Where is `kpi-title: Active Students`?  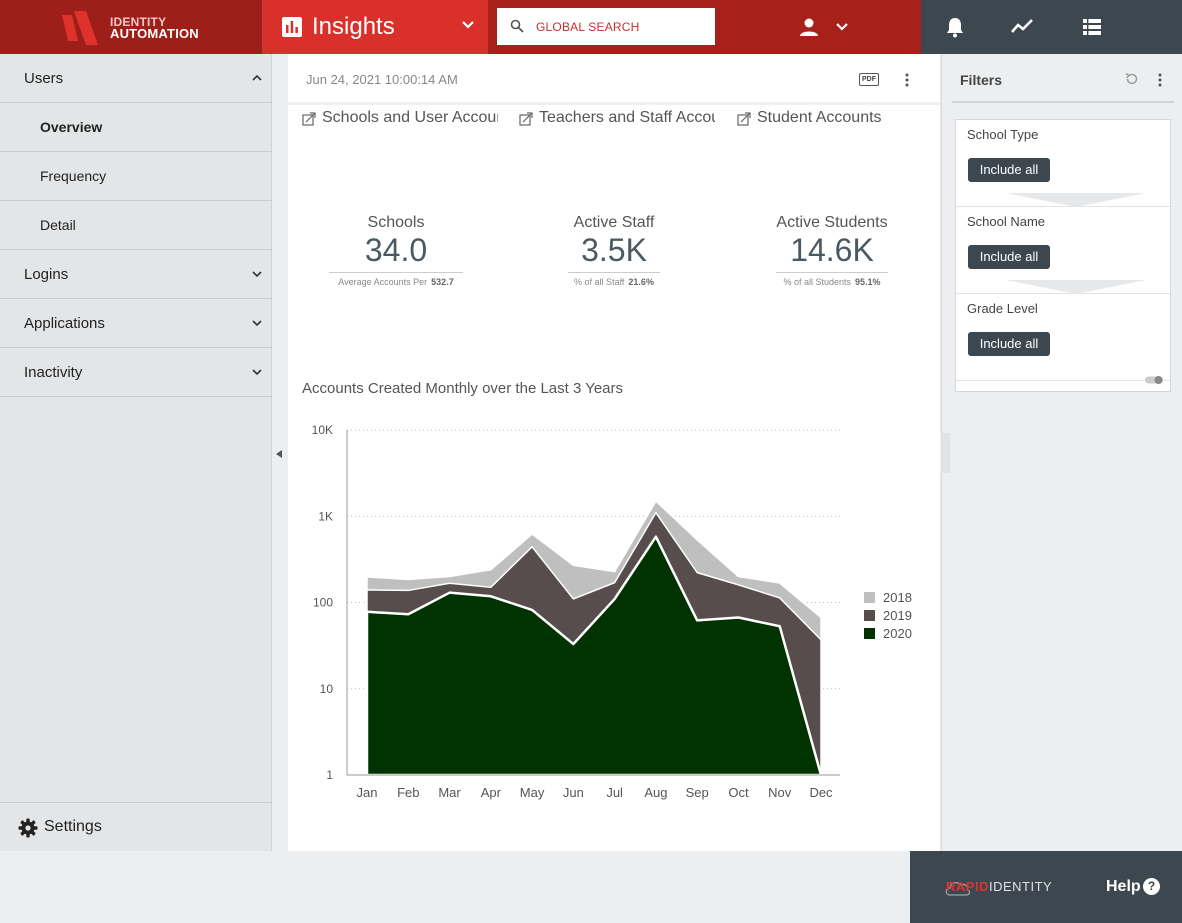 kpi-title: Active Students is located at coordinates (832, 222).